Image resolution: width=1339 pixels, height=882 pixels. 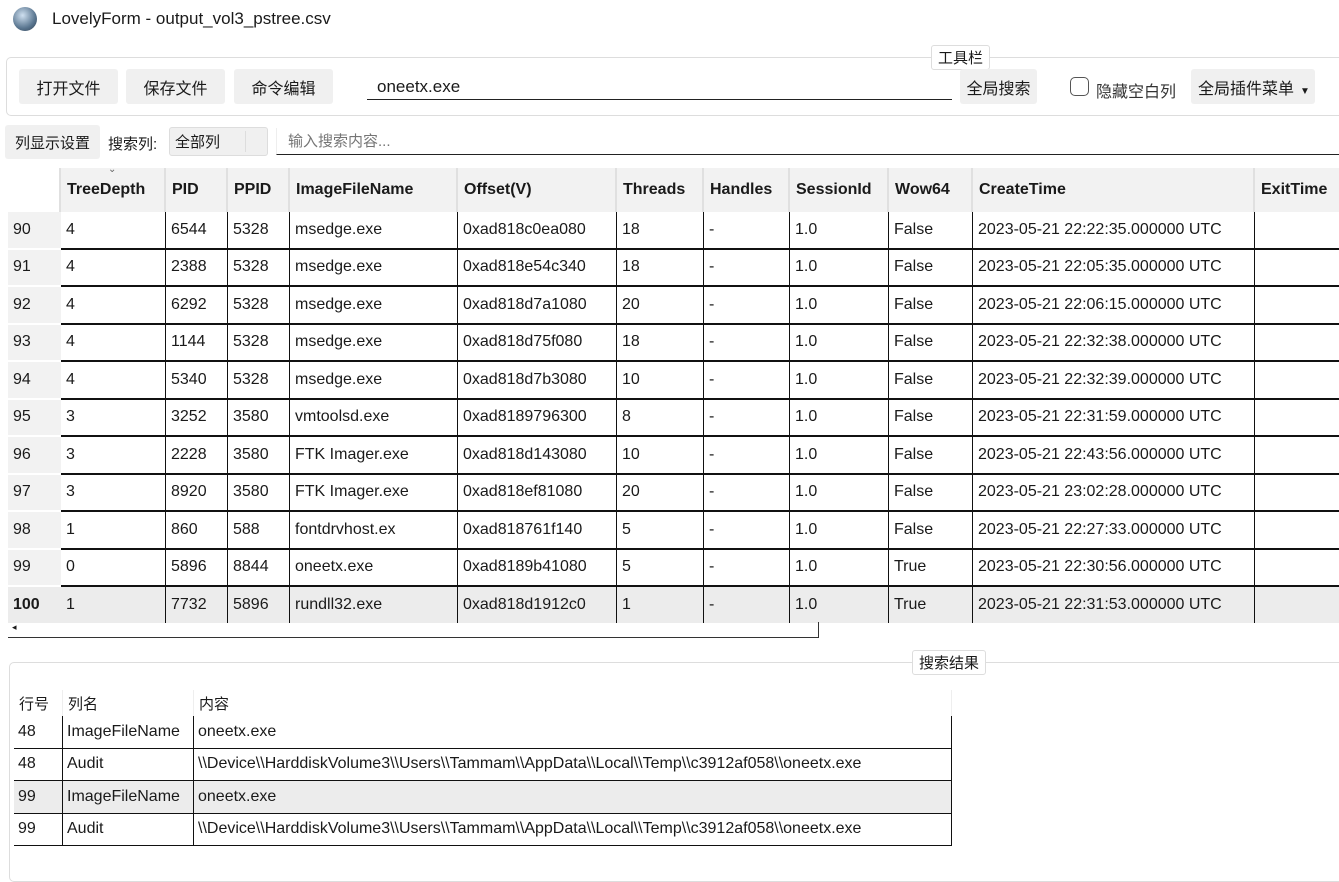 What do you see at coordinates (175, 86) in the screenshot?
I see `save-file-button: 保存文件` at bounding box center [175, 86].